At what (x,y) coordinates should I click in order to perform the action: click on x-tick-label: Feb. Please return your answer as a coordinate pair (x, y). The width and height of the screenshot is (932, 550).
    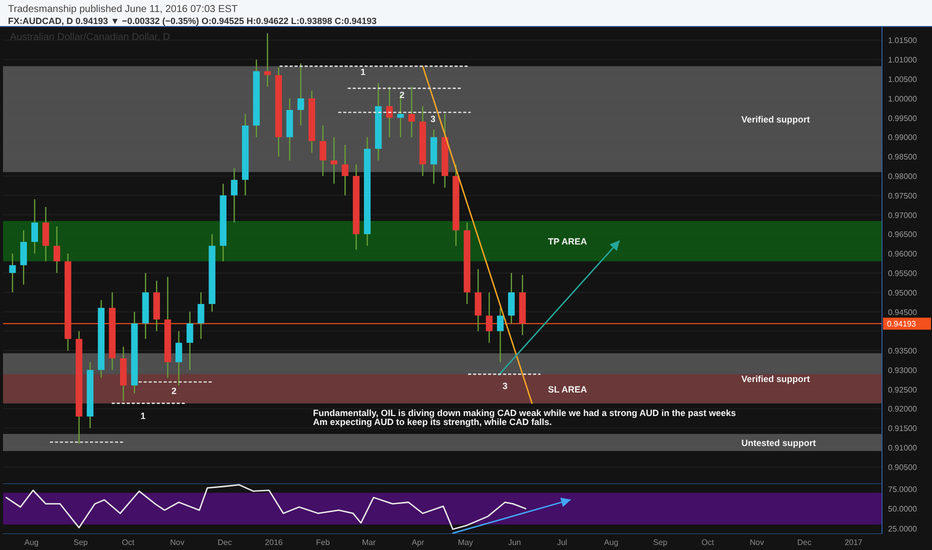
    Looking at the image, I should click on (323, 542).